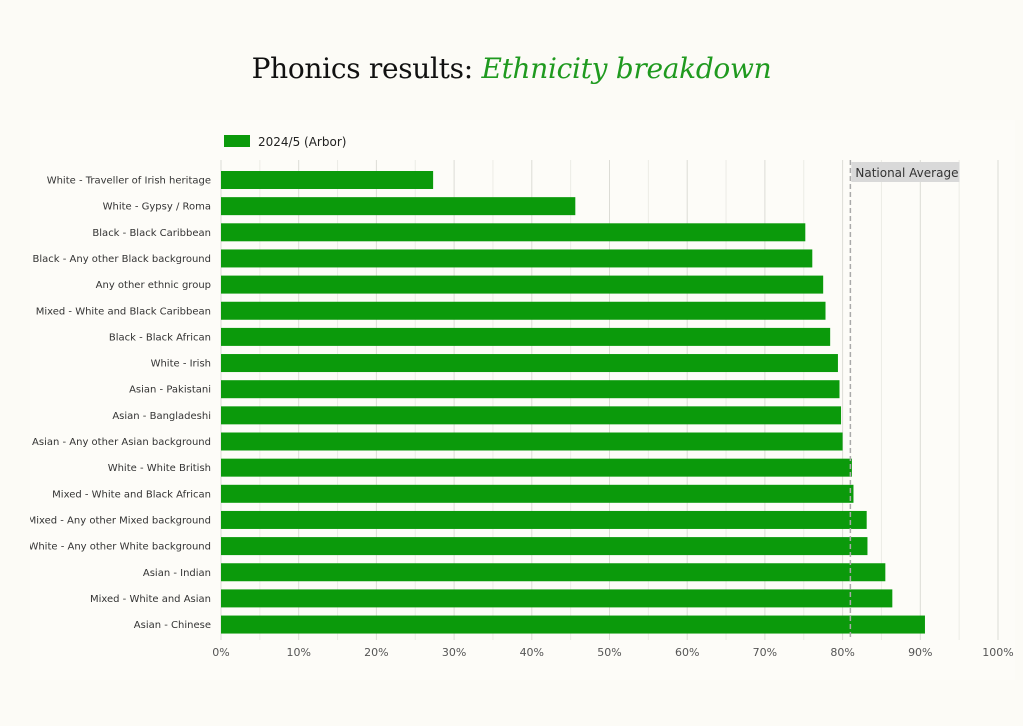  What do you see at coordinates (220, 652) in the screenshot?
I see `x-tick-label: 0%` at bounding box center [220, 652].